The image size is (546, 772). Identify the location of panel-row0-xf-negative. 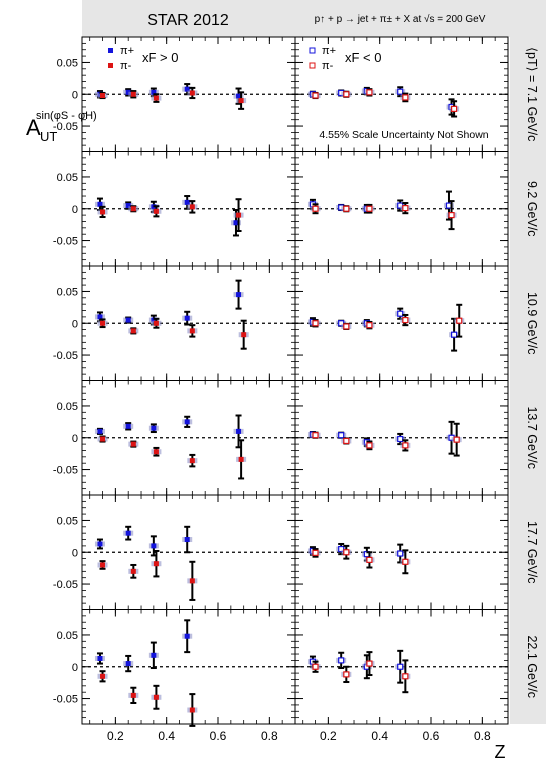
(401, 94).